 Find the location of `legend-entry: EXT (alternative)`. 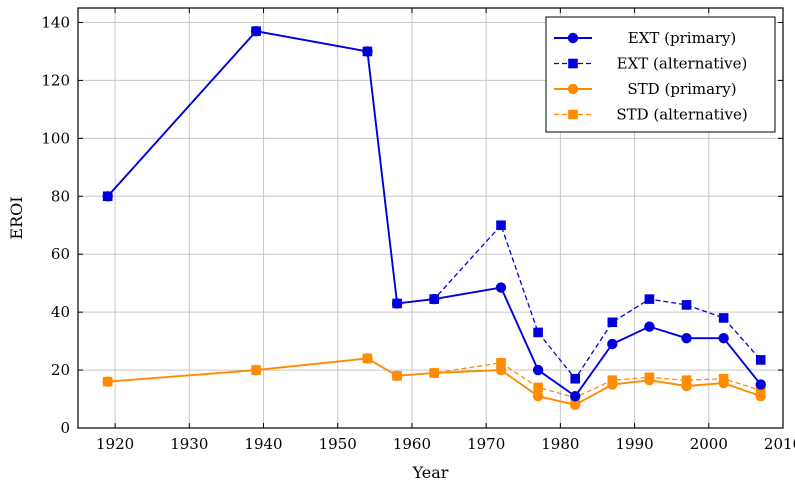

legend-entry: EXT (alternative) is located at coordinates (650, 64).